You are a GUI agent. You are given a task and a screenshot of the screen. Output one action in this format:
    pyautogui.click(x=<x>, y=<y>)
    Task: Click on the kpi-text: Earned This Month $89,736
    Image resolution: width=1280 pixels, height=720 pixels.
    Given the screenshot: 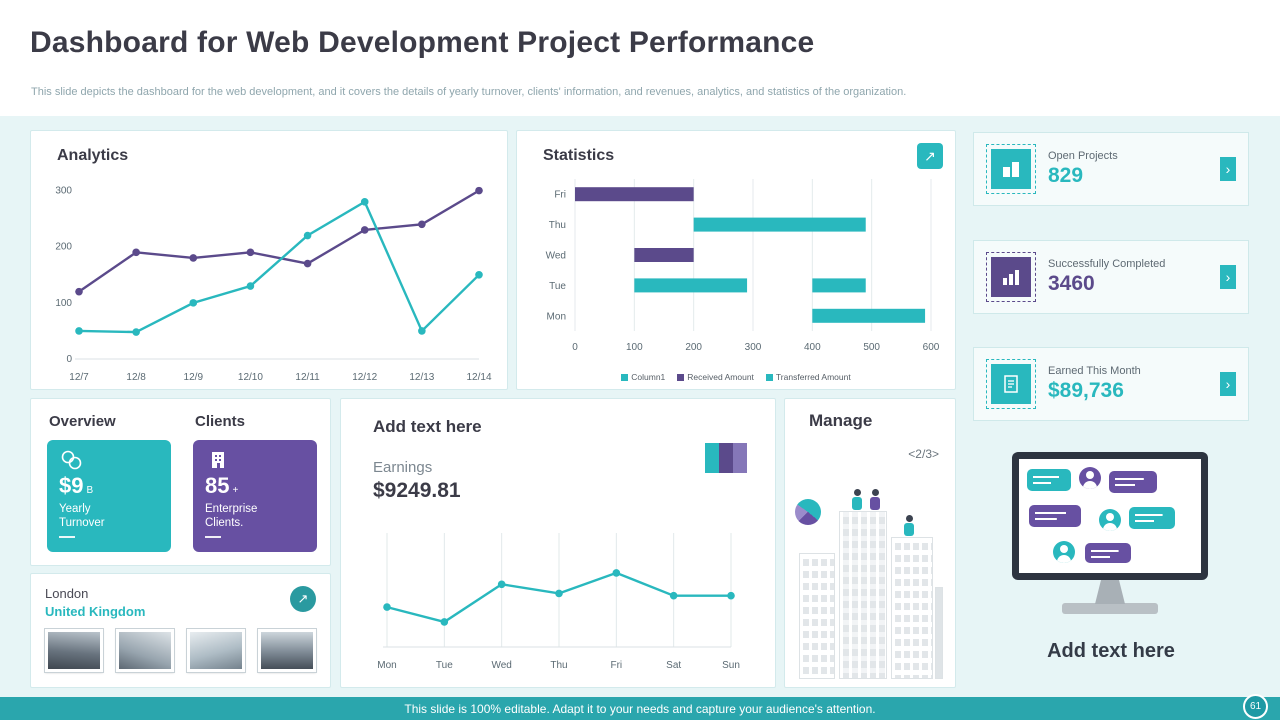 What is the action you would take?
    pyautogui.click(x=1094, y=384)
    